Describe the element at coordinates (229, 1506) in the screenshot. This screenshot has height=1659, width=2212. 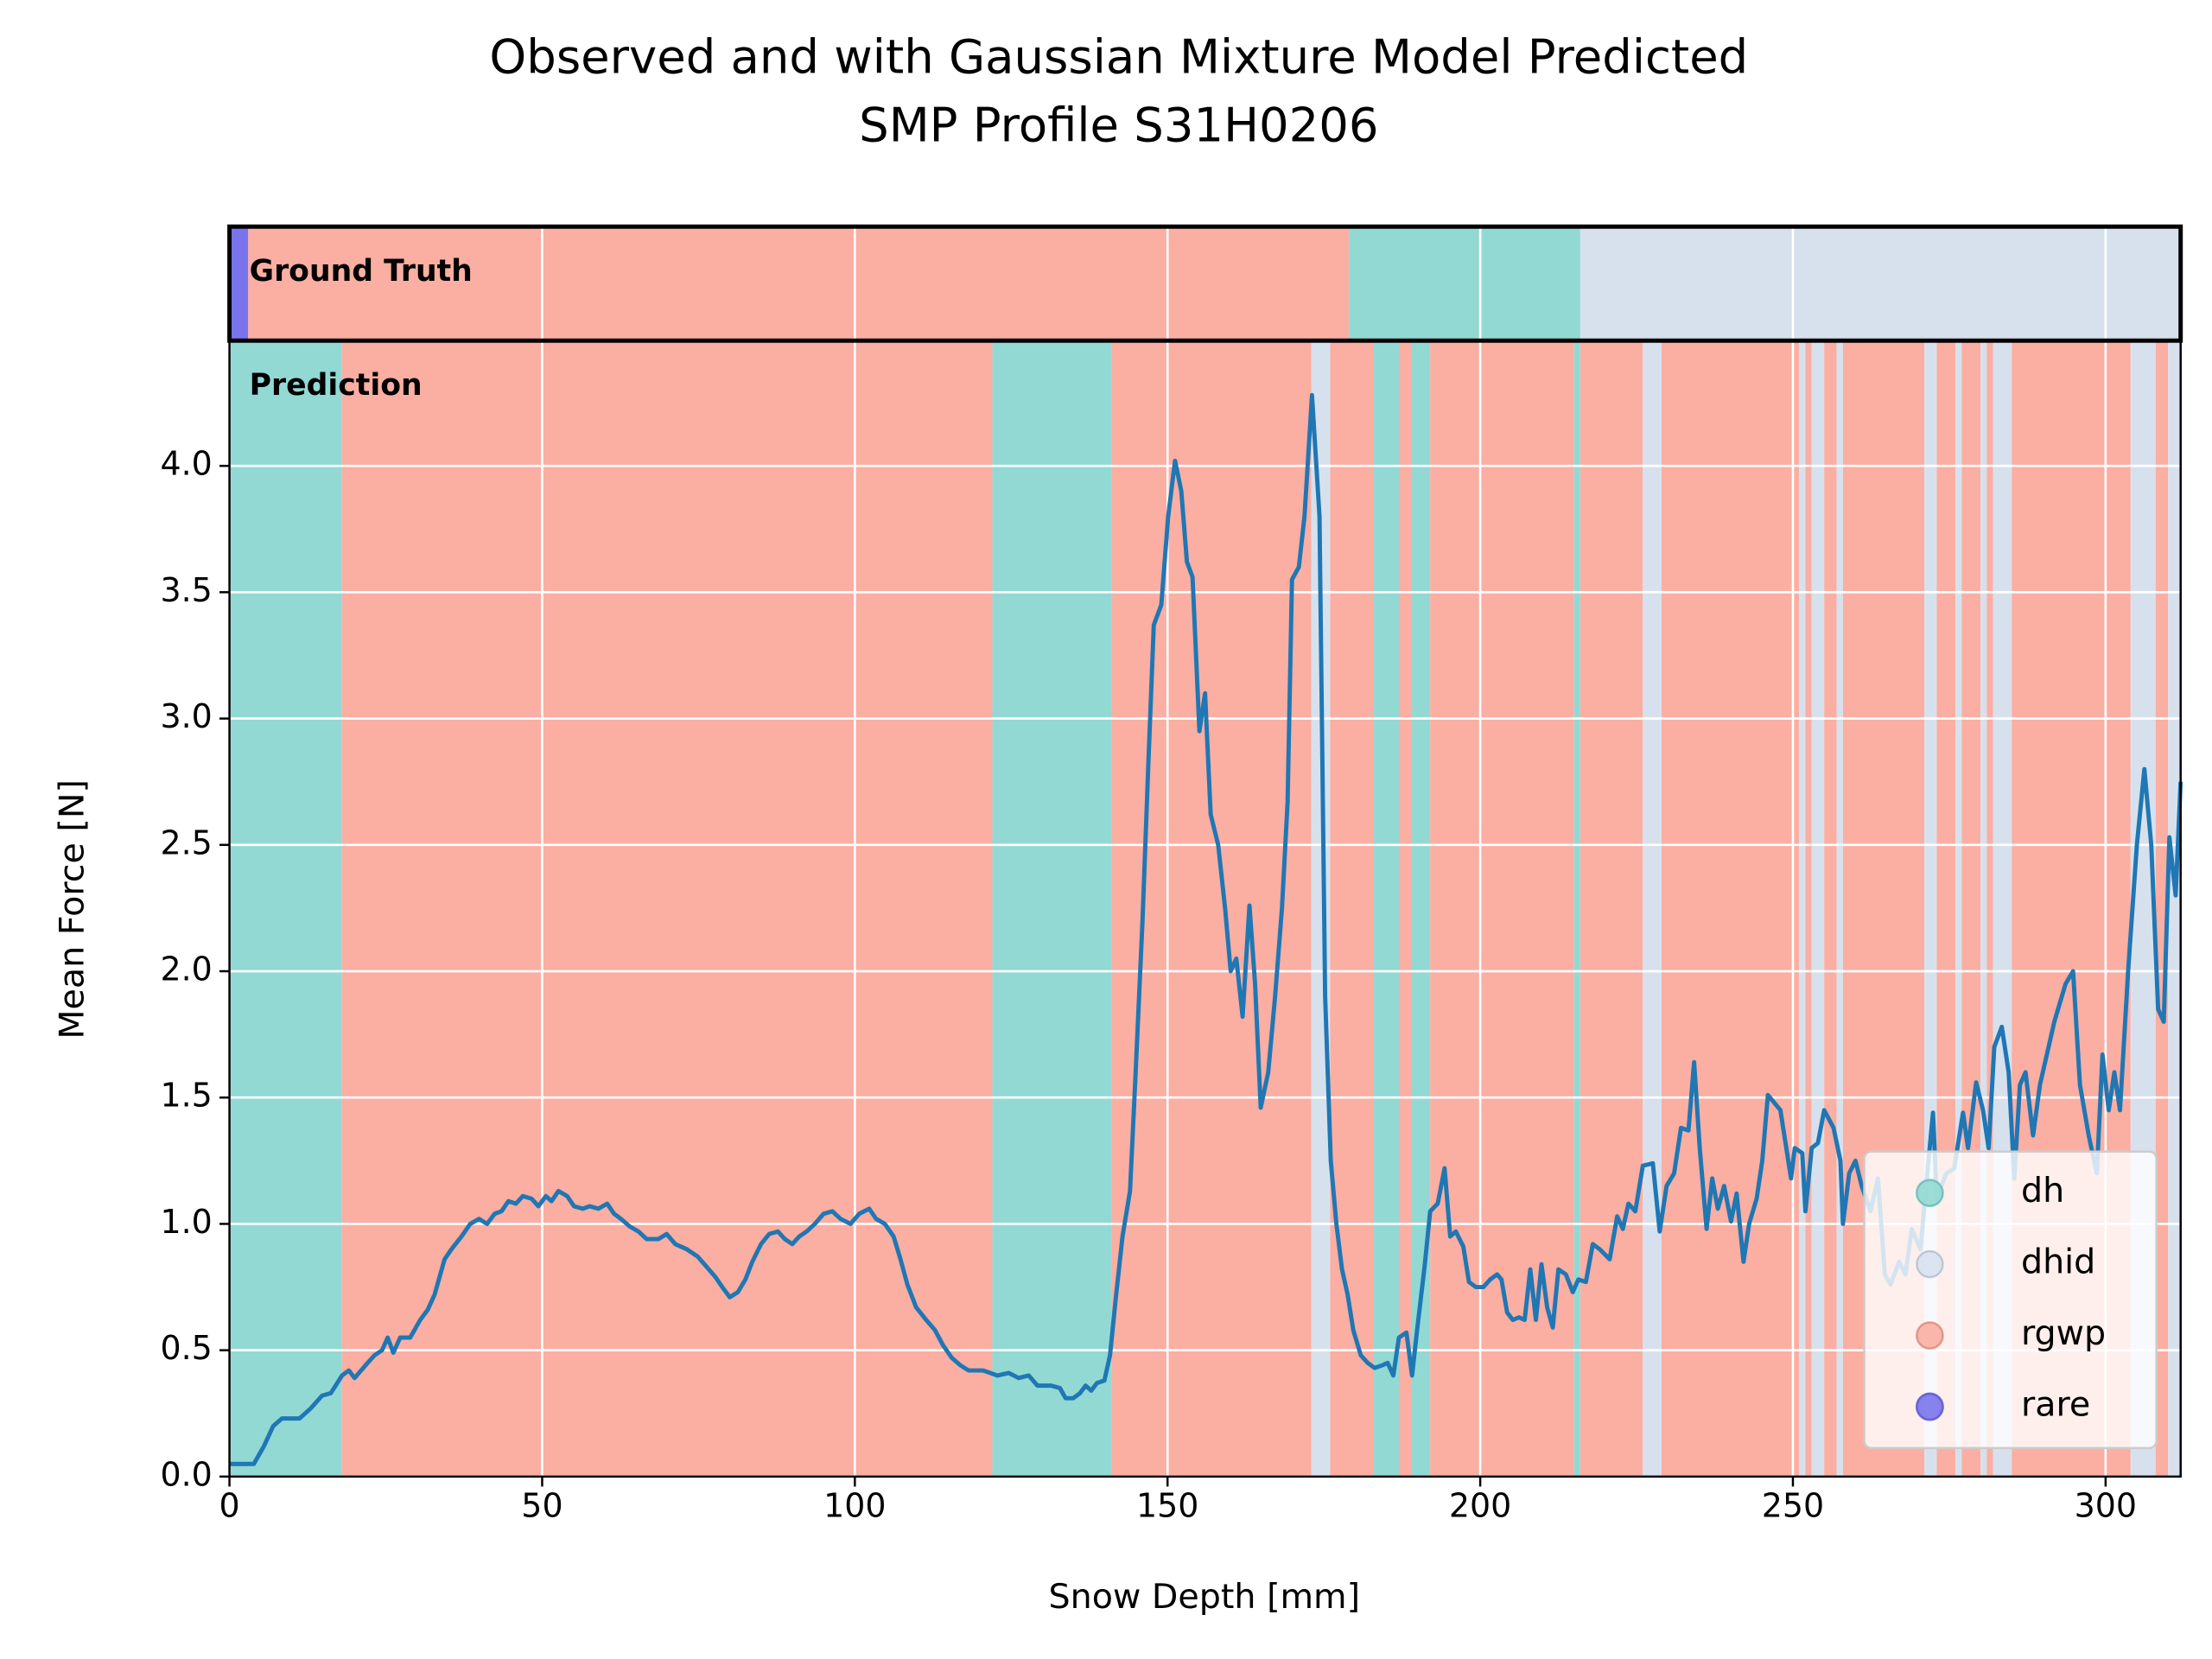
I see `x-tick-label: 0` at that location.